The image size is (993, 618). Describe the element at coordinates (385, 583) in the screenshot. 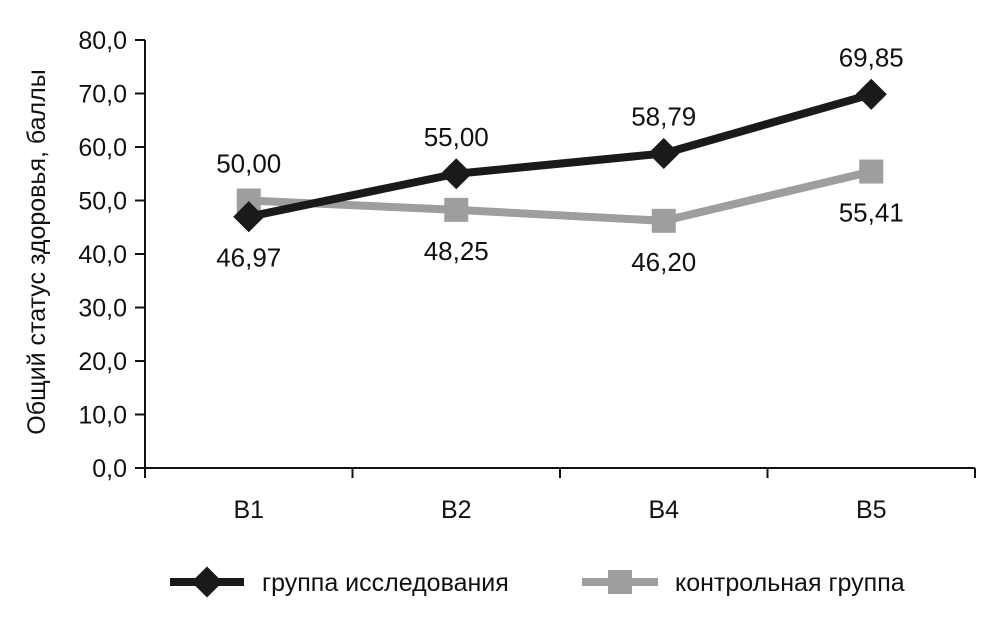

I see `legend-label-study-group: группа исследования` at that location.